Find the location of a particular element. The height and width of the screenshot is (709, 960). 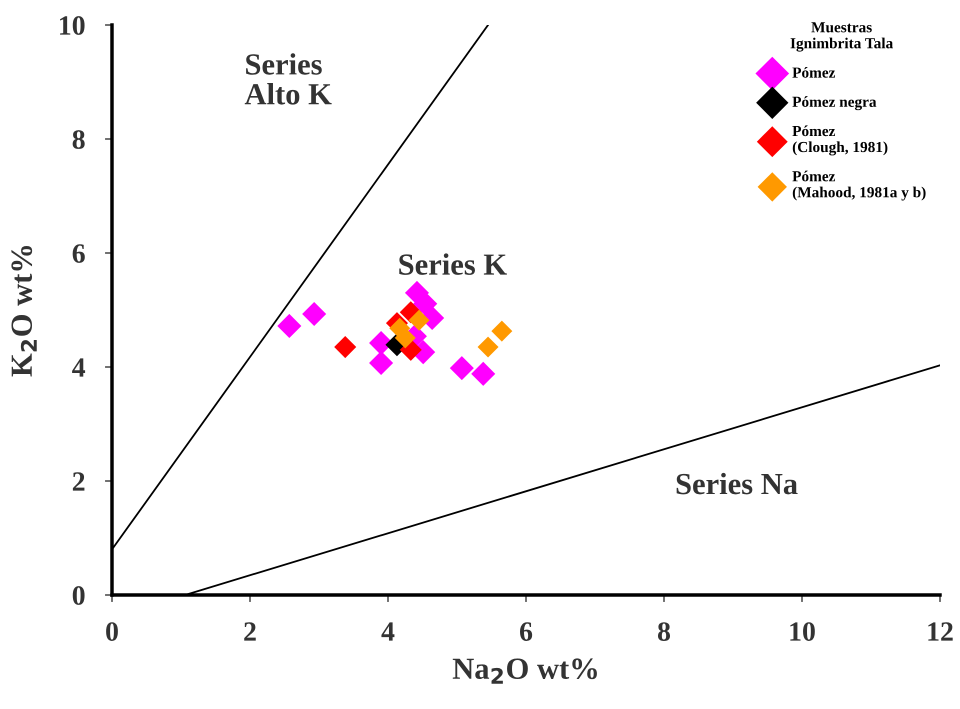

y-axis-title: K$_{2}$O wt% is located at coordinates (24, 311).